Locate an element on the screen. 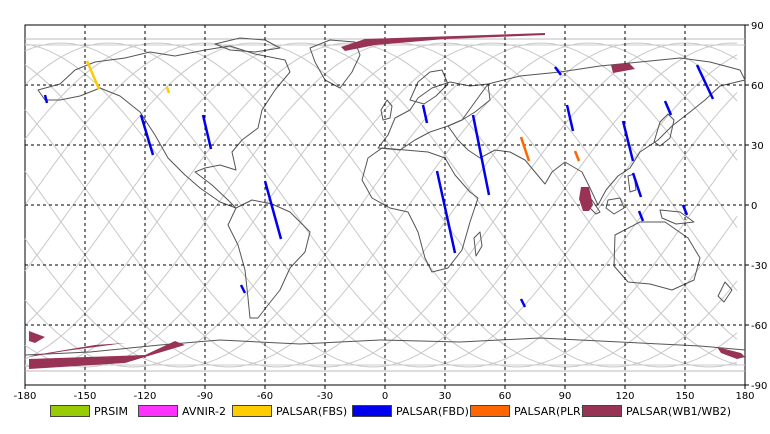 This screenshot has width=770, height=434. legend-item-palsar-plr: PALSAR(PLR) is located at coordinates (527, 411).